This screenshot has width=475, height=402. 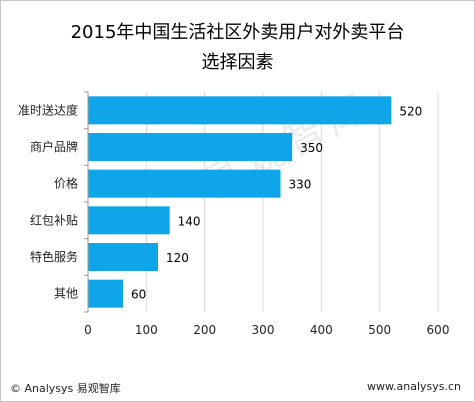 I want to click on data-label: 120, so click(x=177, y=258).